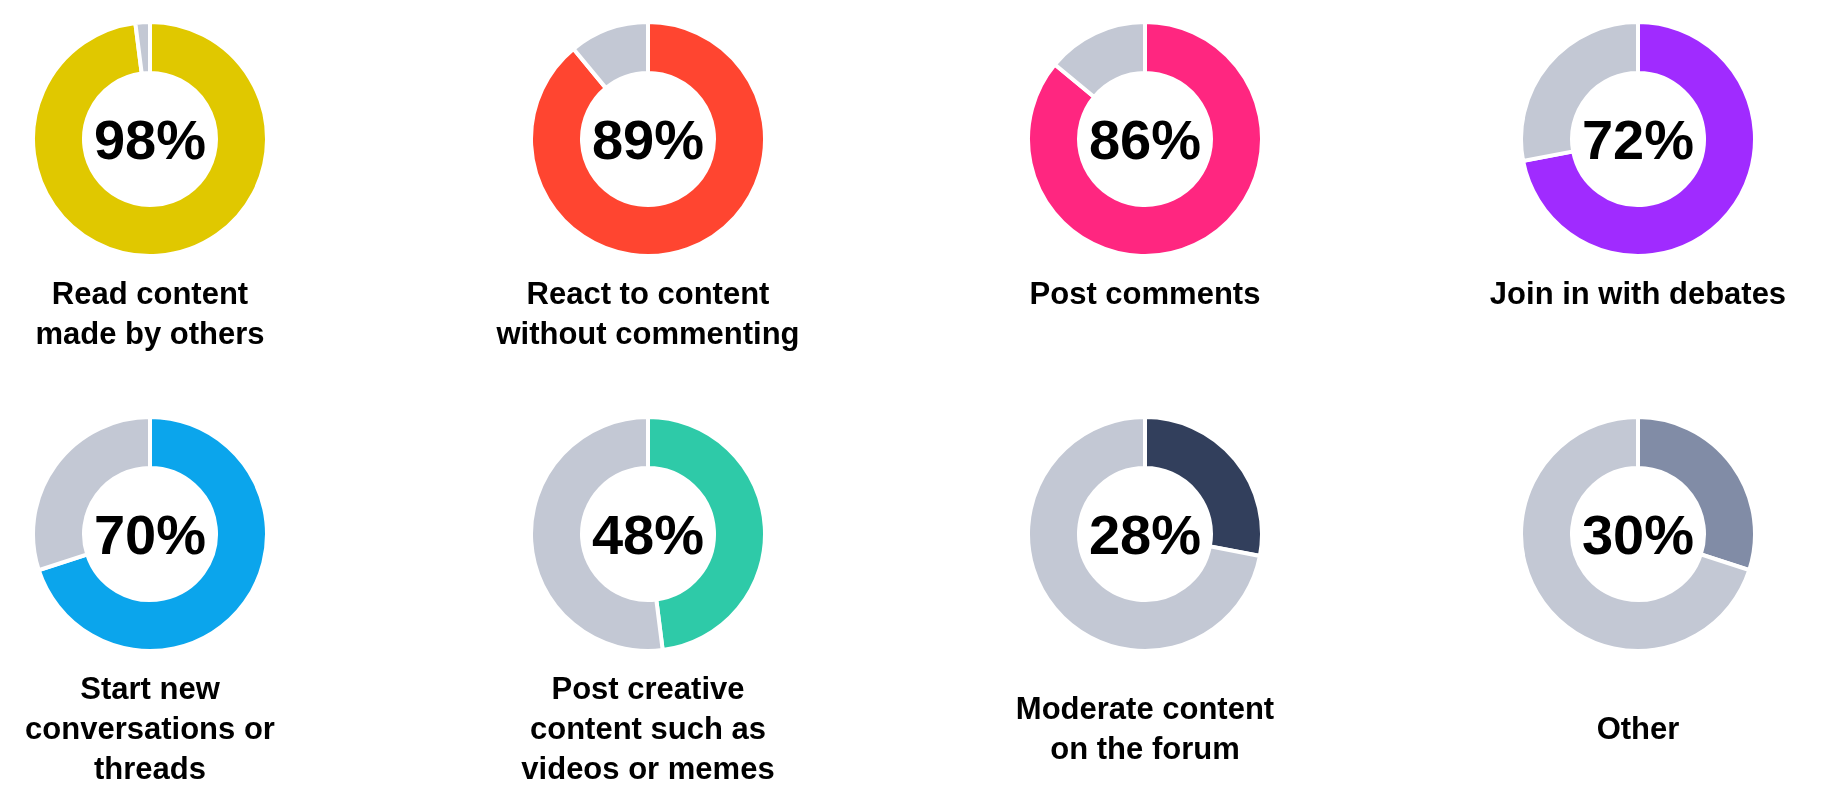  Describe the element at coordinates (150, 728) in the screenshot. I see `text: Start new conversations or threads` at that location.